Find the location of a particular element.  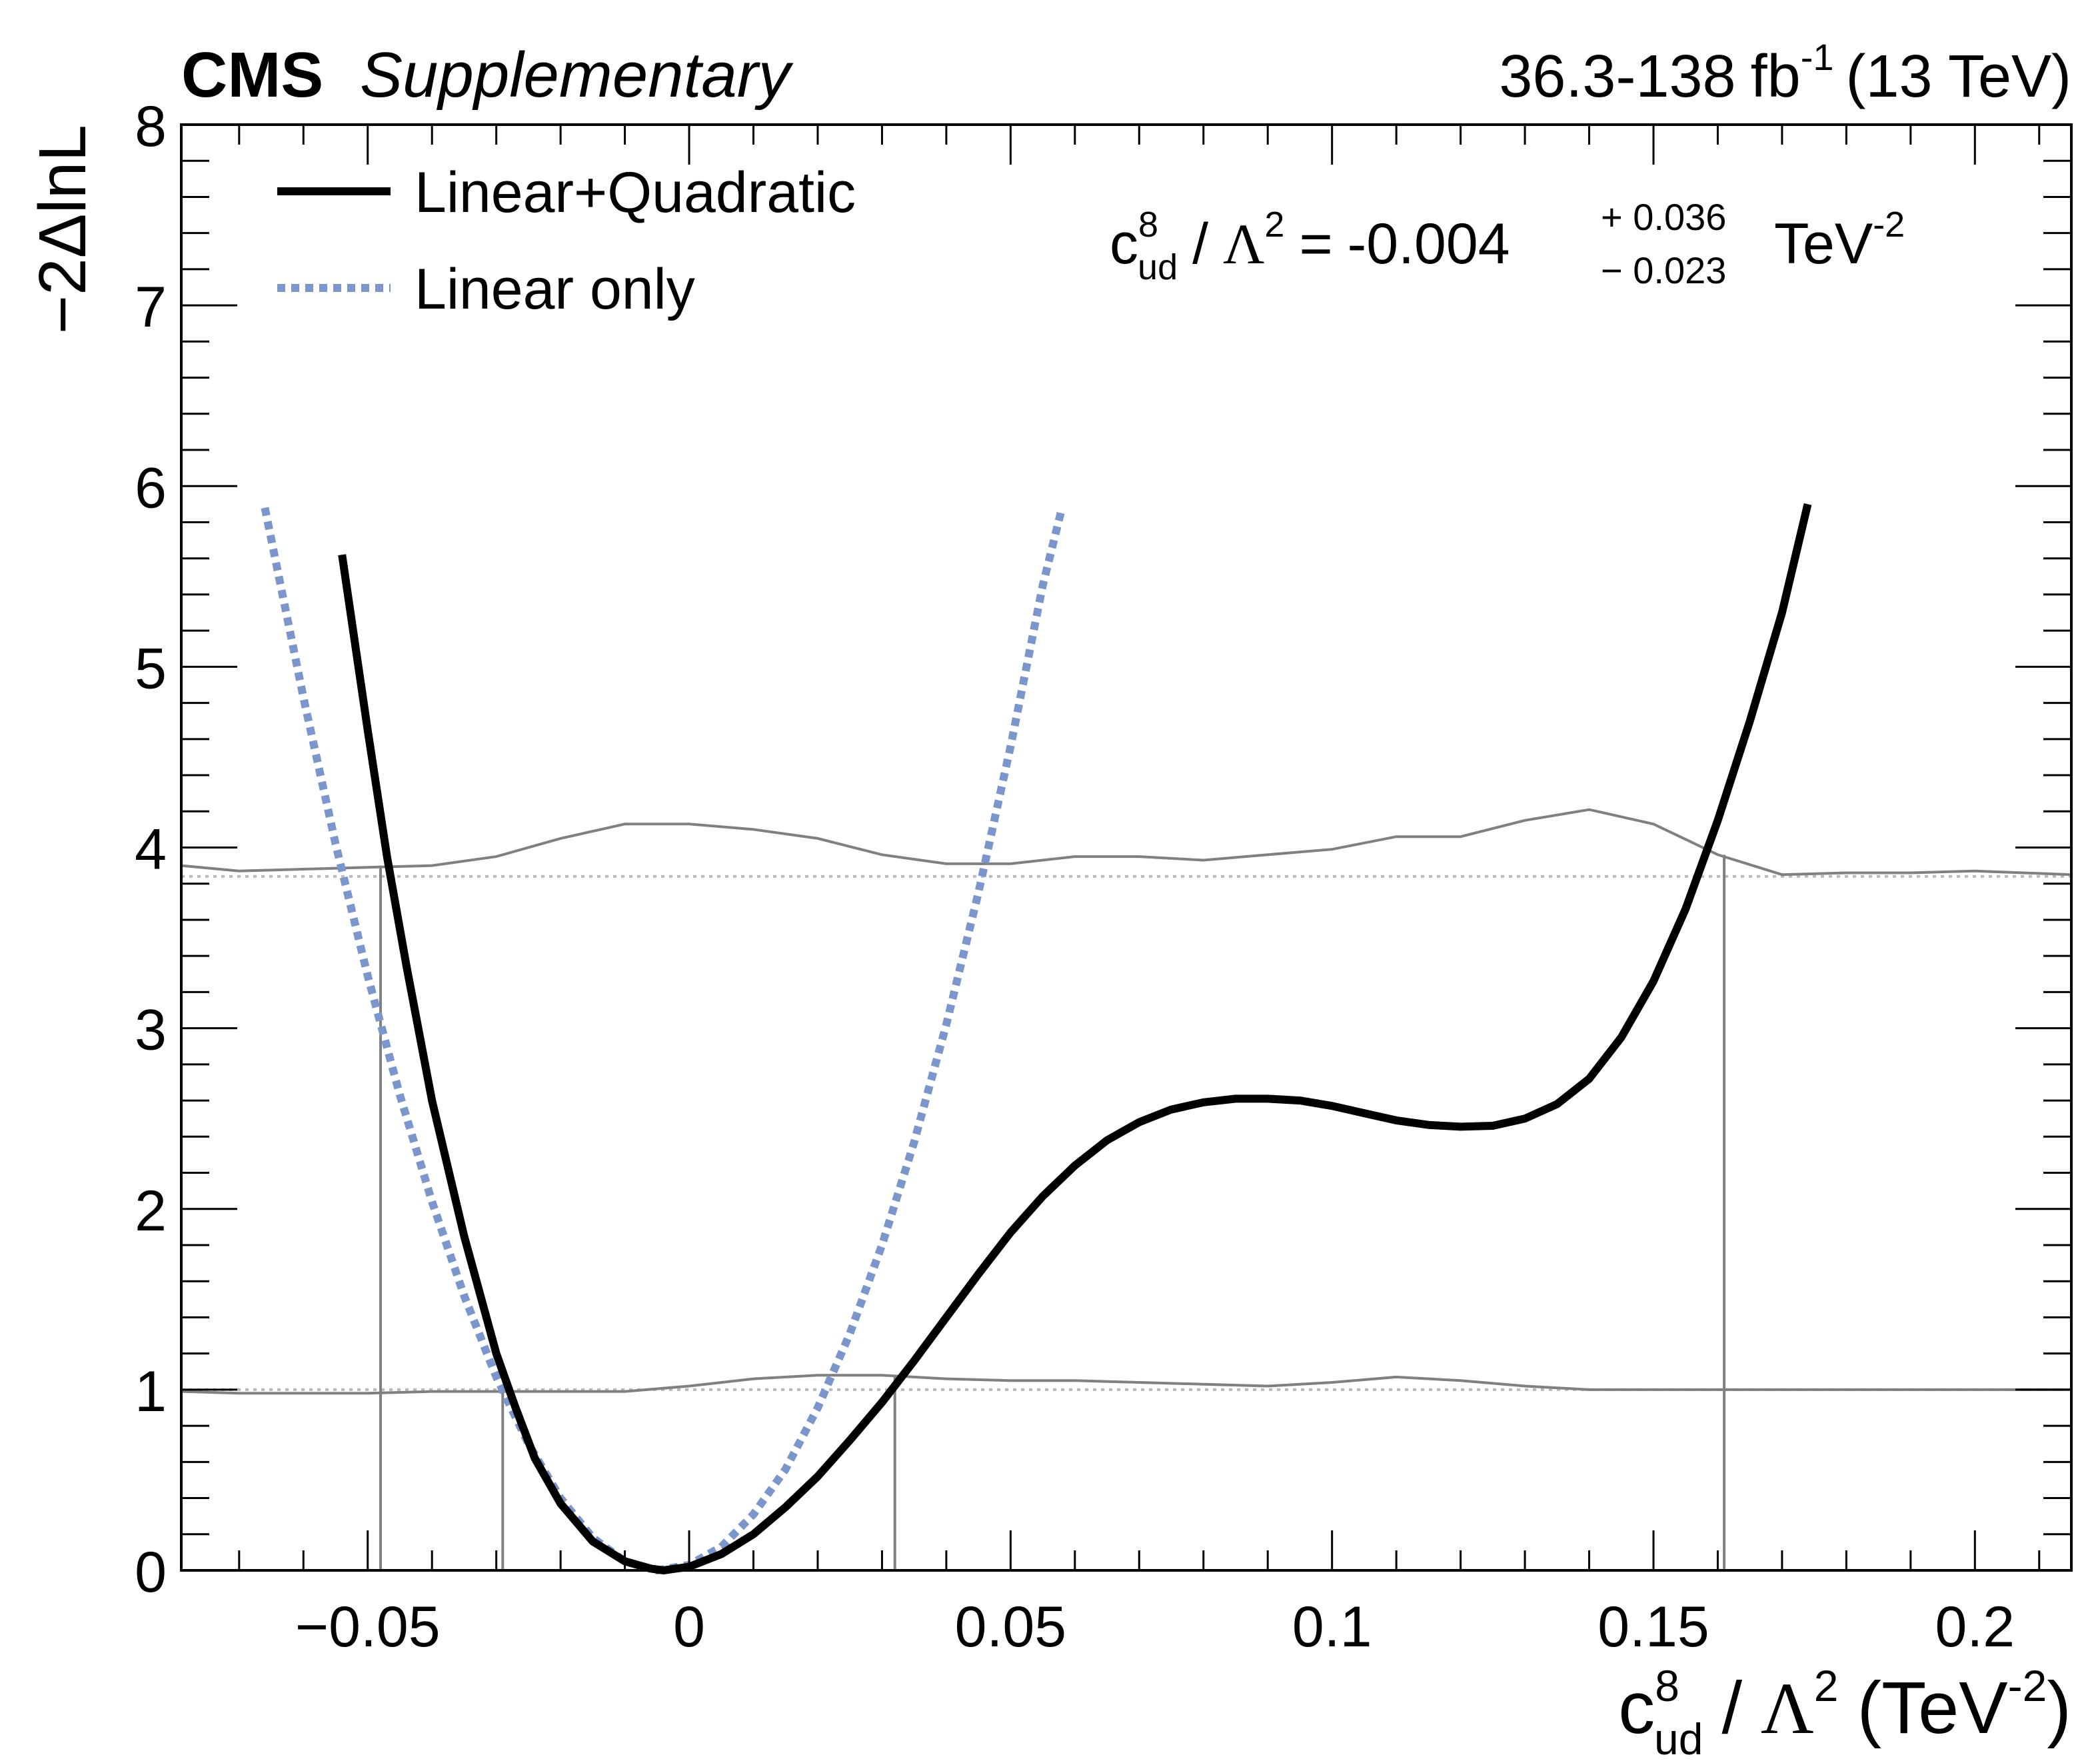

result-unit: TeV-2 is located at coordinates (1840, 240).